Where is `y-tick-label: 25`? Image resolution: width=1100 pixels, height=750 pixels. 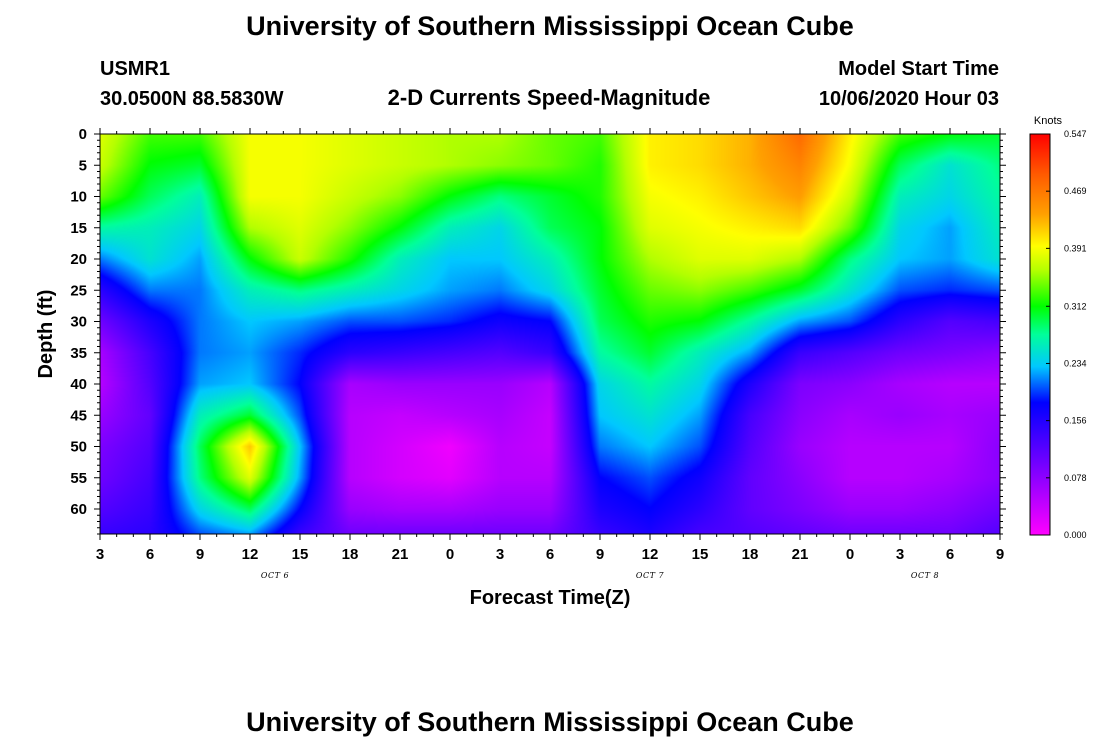
y-tick-label: 25 is located at coordinates (78, 290).